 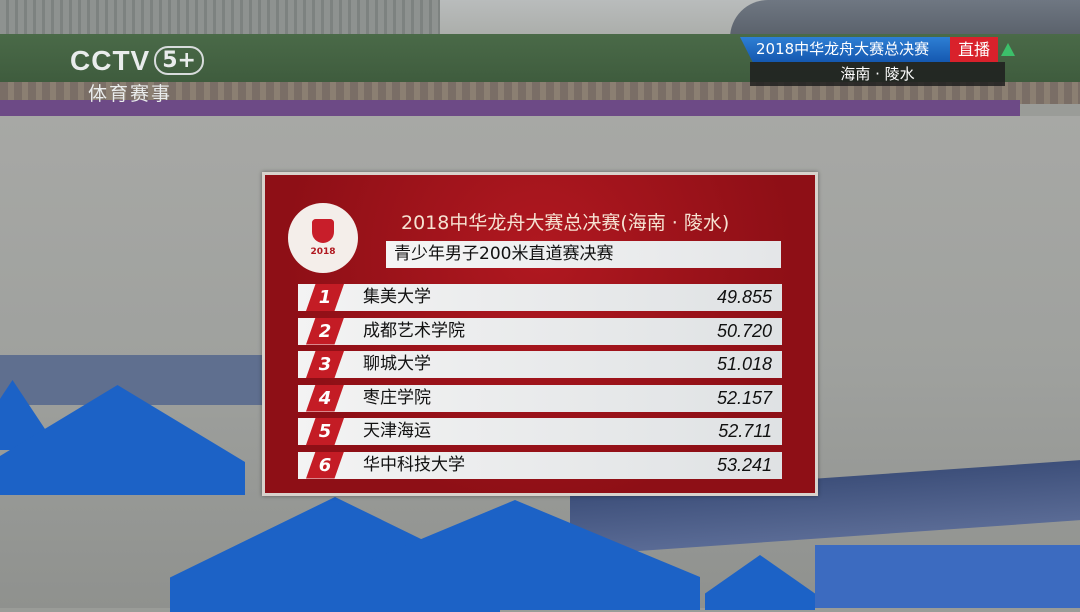 I want to click on dragon-boat-emblem-icon, so click(x=323, y=231).